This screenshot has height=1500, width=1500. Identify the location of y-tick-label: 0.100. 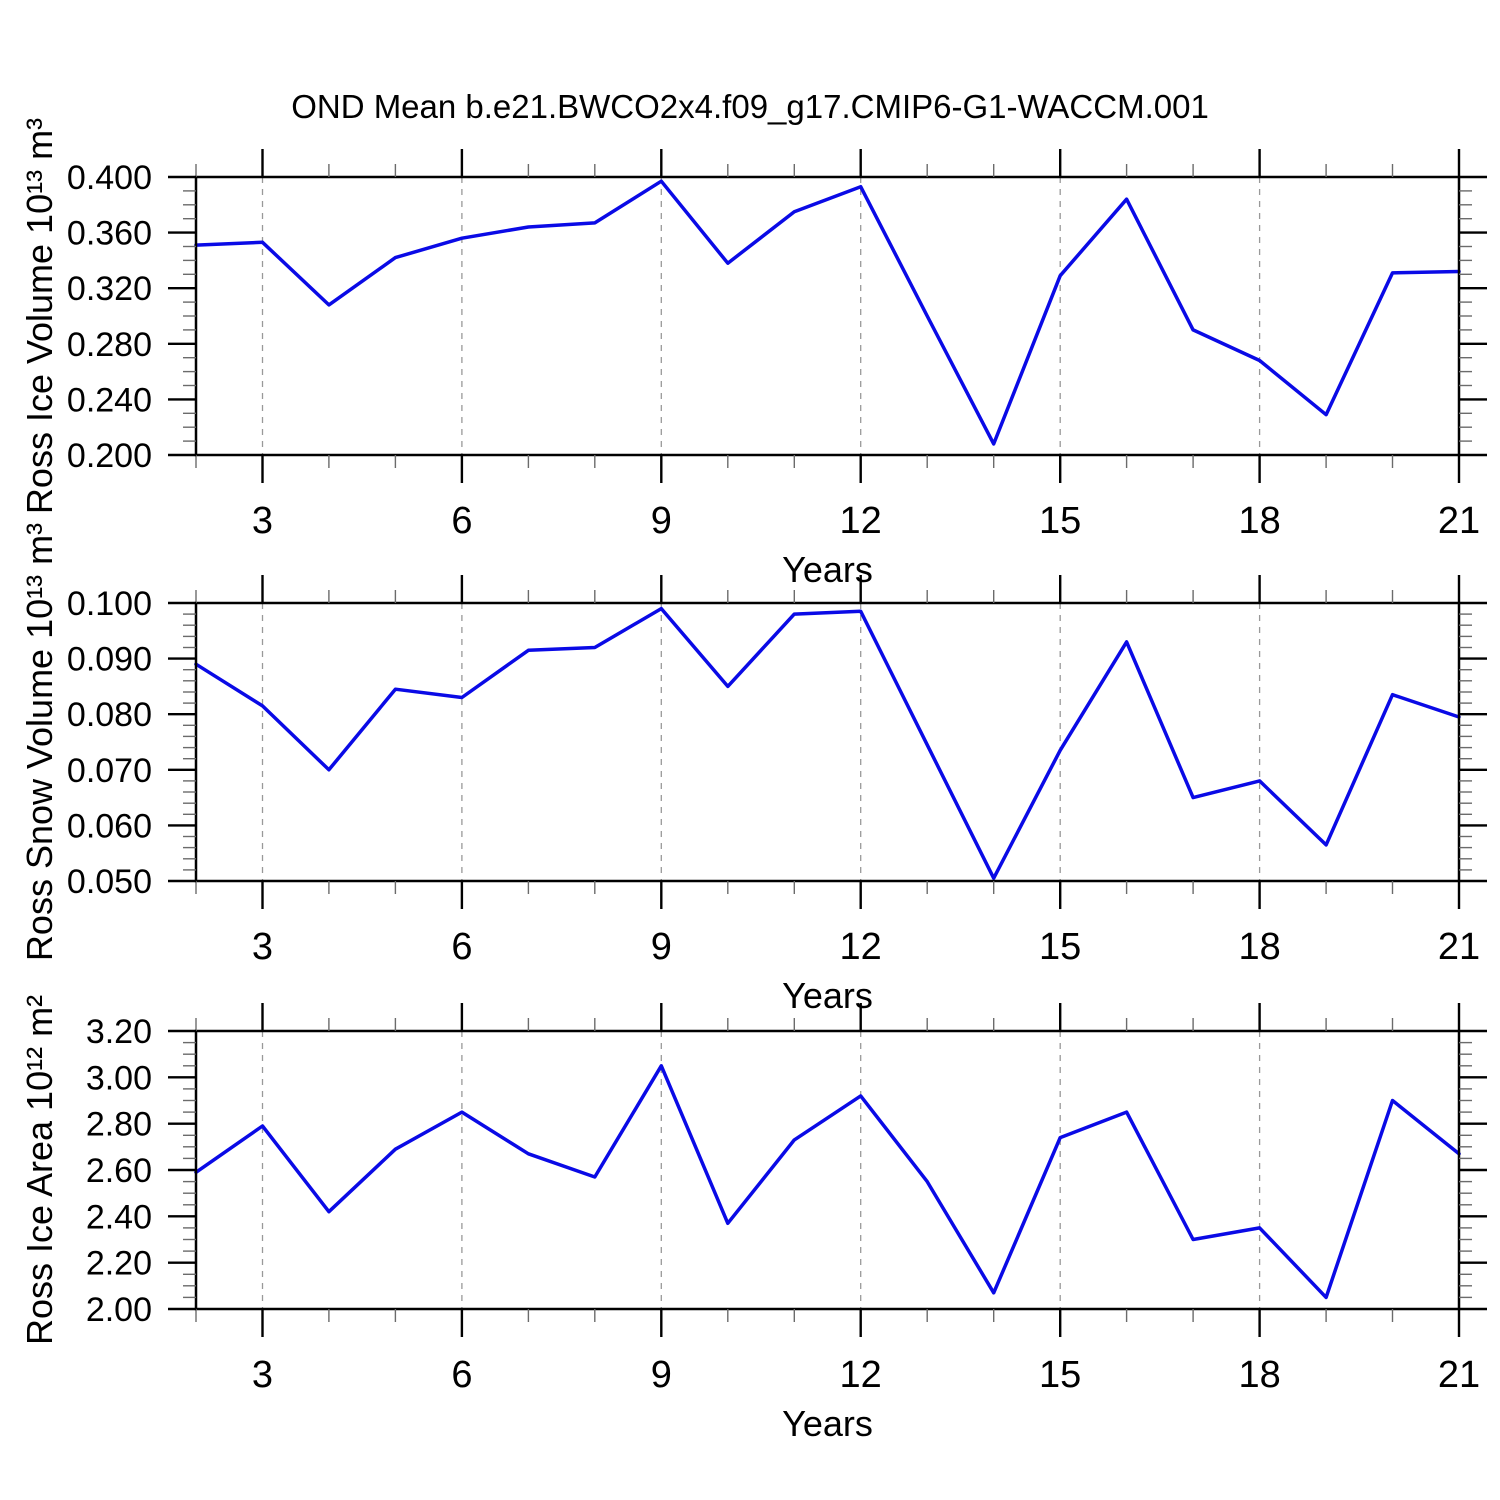
(109, 604).